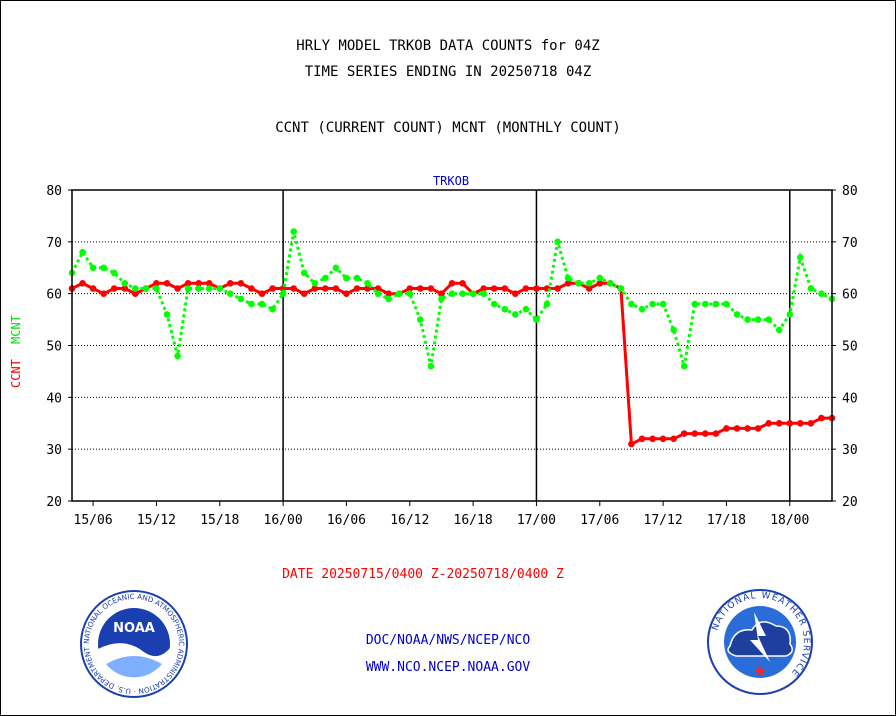 The height and width of the screenshot is (716, 896). I want to click on x-tick-label: 17/12, so click(663, 520).